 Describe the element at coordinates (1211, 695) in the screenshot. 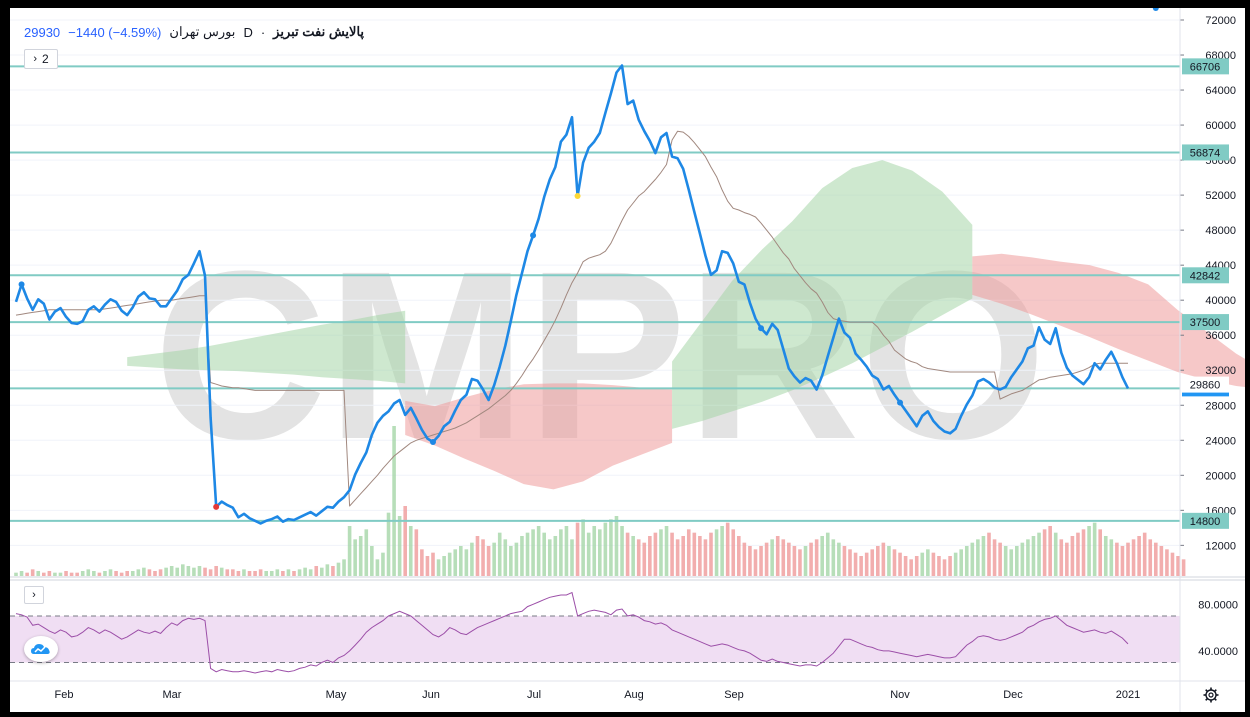

I see `chart-settings-button` at that location.